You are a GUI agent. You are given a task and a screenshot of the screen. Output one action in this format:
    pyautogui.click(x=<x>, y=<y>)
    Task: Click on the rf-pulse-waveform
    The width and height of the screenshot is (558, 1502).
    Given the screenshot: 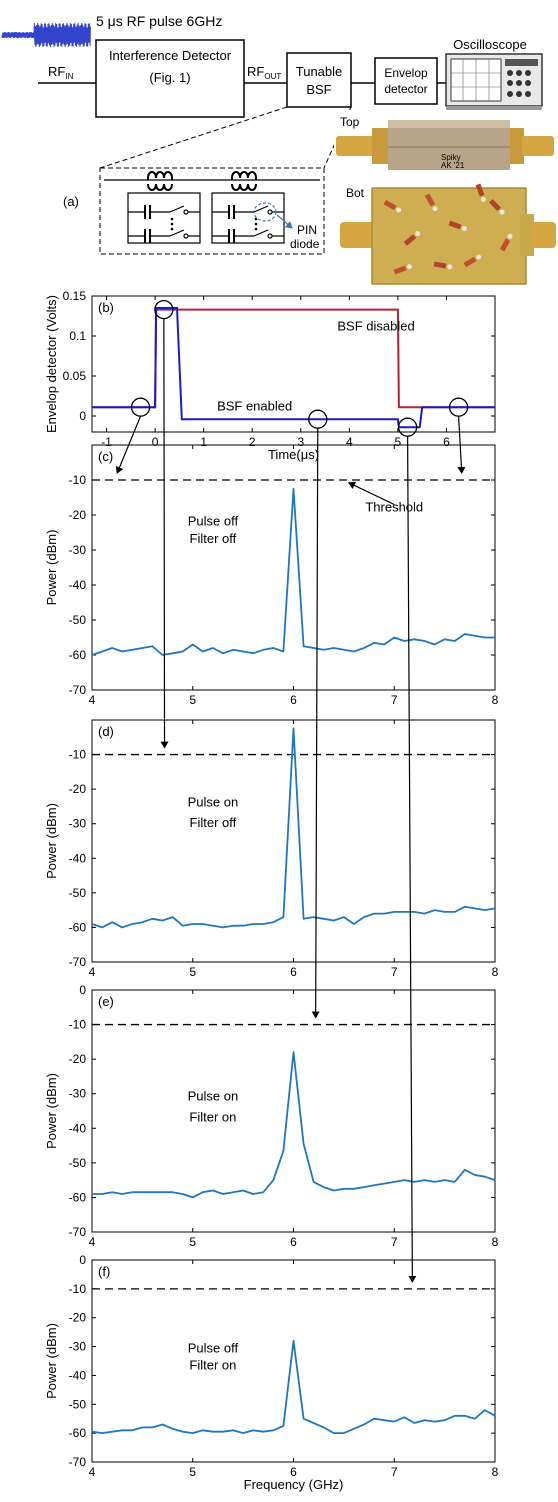 What is the action you would take?
    pyautogui.click(x=46, y=35)
    